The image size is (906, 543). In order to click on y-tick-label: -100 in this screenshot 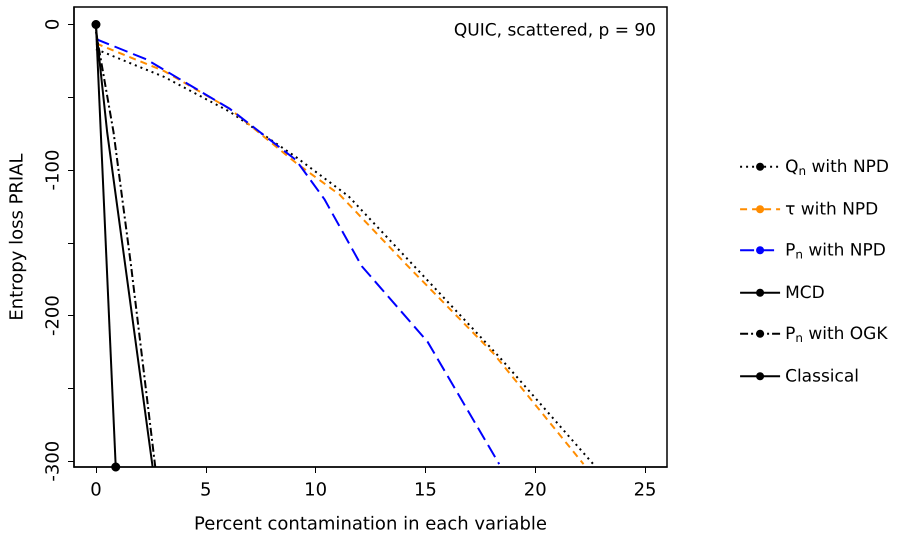, I will do `click(53, 170)`.